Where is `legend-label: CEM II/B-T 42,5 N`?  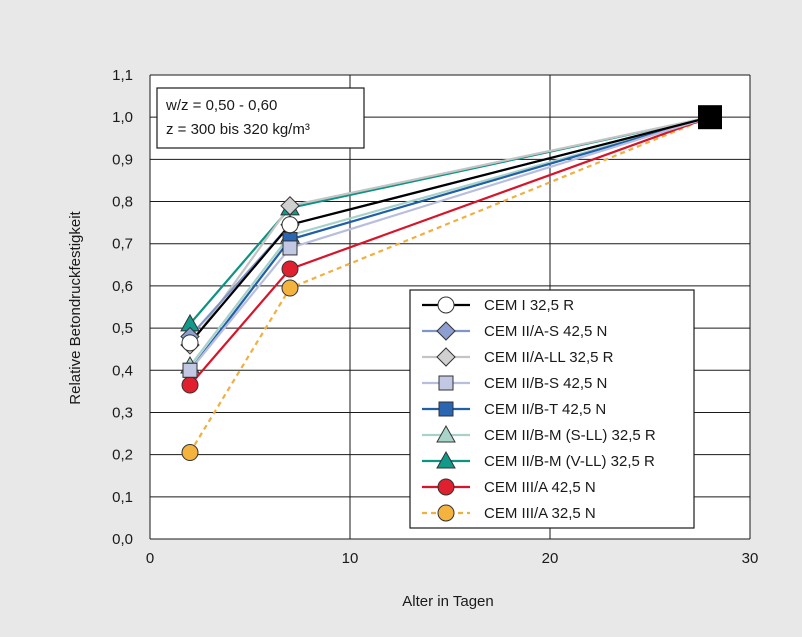
legend-label: CEM II/B-T 42,5 N is located at coordinates (545, 409).